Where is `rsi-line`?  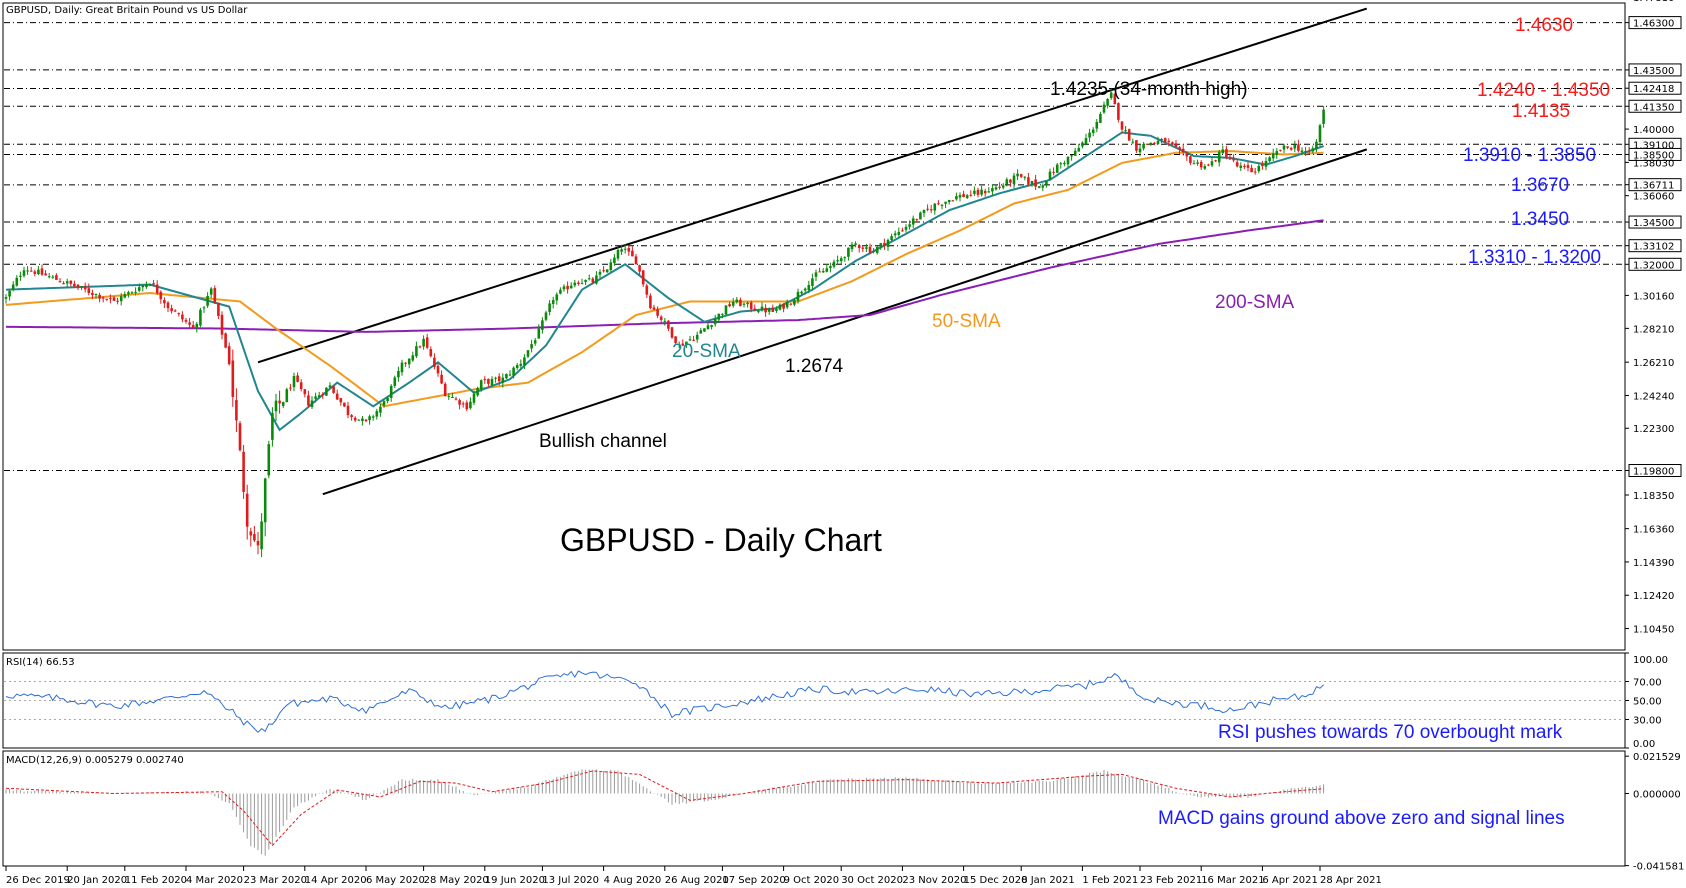
rsi-line is located at coordinates (664, 702).